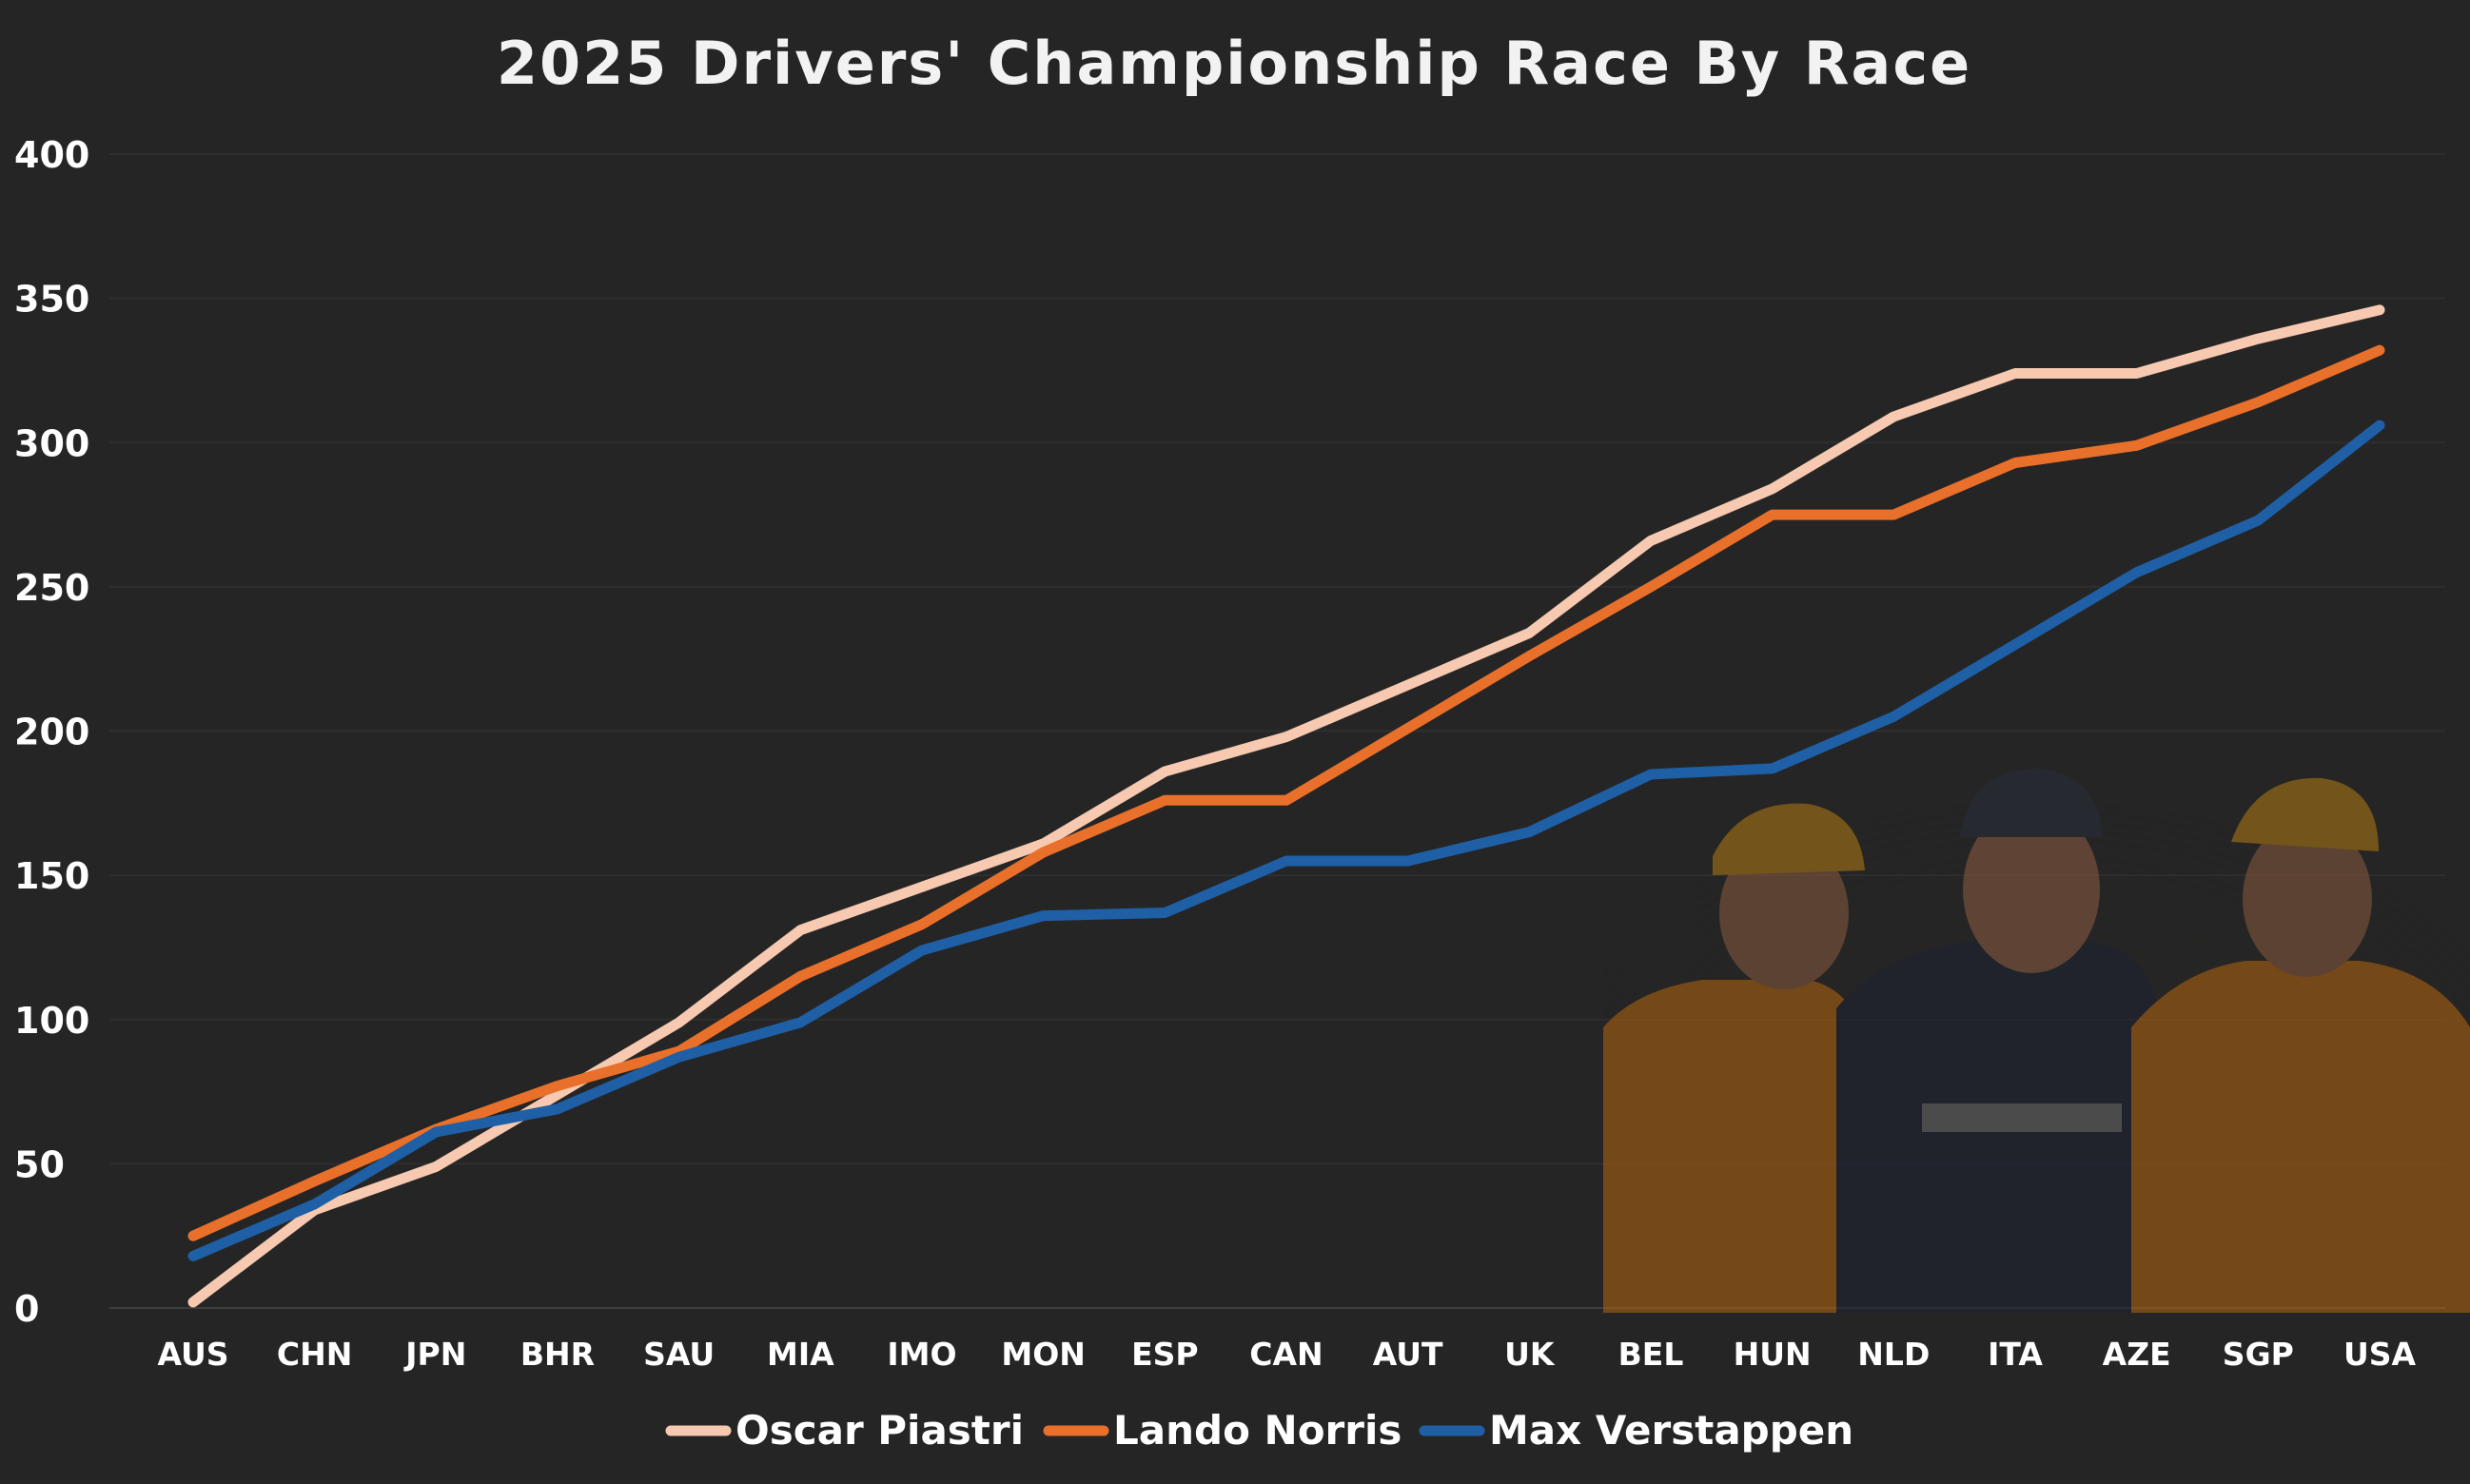  Describe the element at coordinates (51, 876) in the screenshot. I see `y-tick-label: 150` at that location.